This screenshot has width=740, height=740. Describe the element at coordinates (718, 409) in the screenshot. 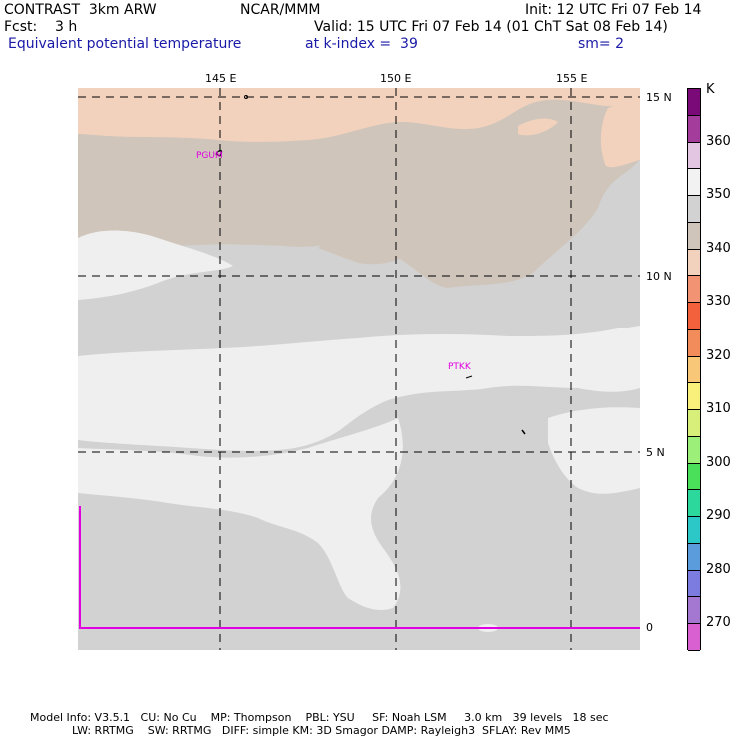

I see `colorbar-tick-label: 310` at that location.